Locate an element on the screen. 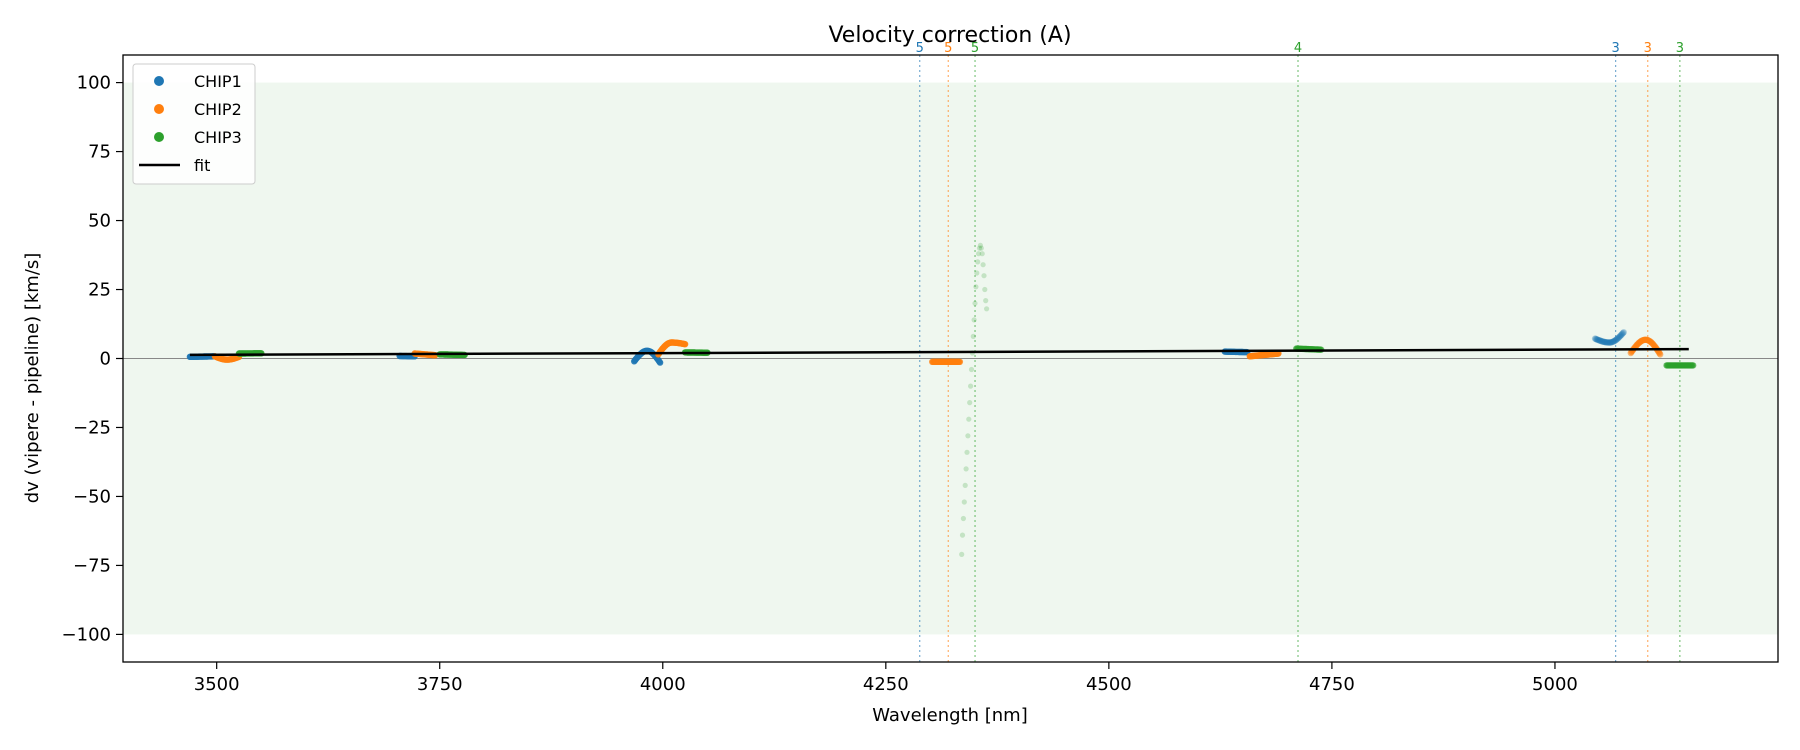 The height and width of the screenshot is (750, 1800). series-chip2 is located at coordinates (937, 350).